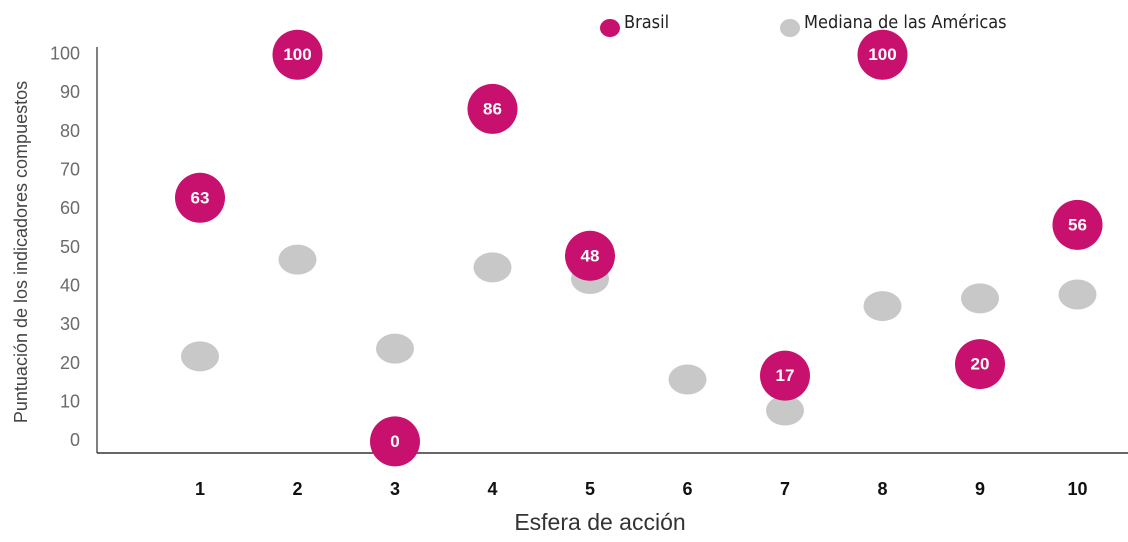 Image resolution: width=1128 pixels, height=542 pixels. I want to click on y-axis-title: Puntuación de los indicadores compuestos, so click(21, 252).